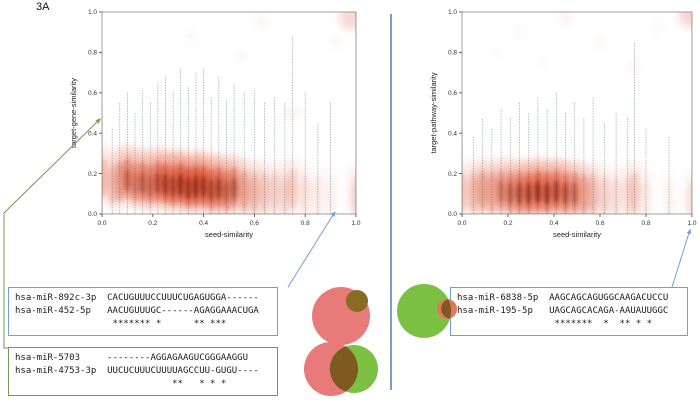 Image resolution: width=700 pixels, height=407 pixels. I want to click on mirna-sequence: AACUGUUUGC------AGAGGAAACUGA, so click(183, 311).